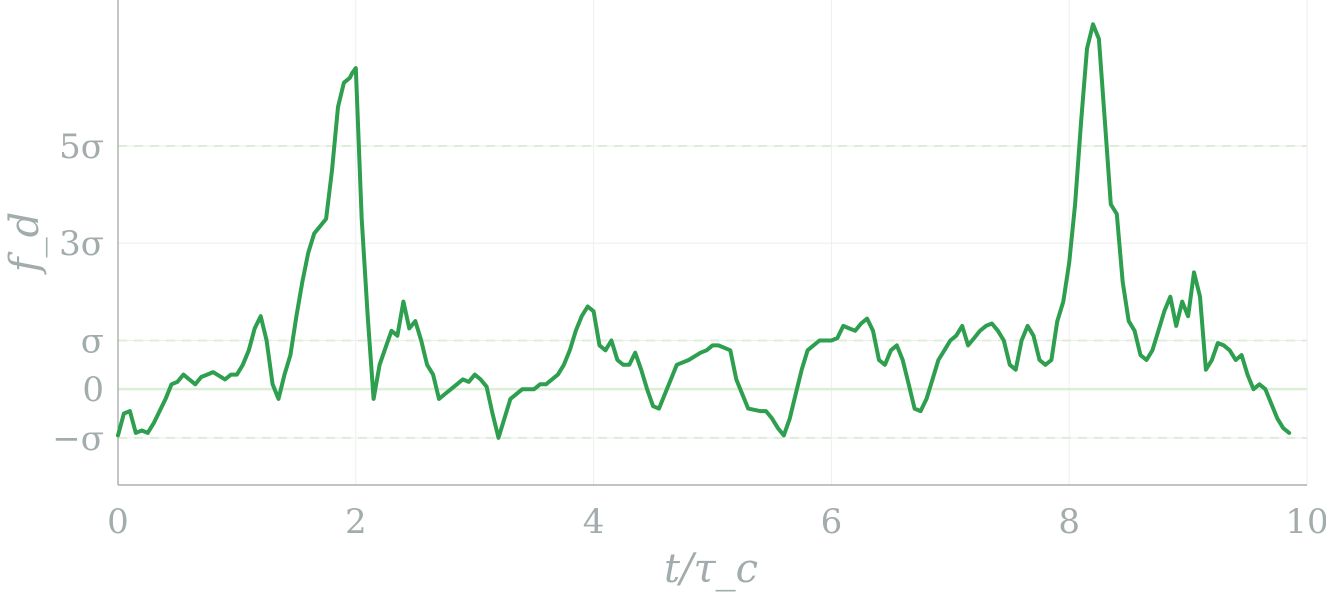 The height and width of the screenshot is (594, 1326). I want to click on y-tick-label: 3σ, so click(81, 244).